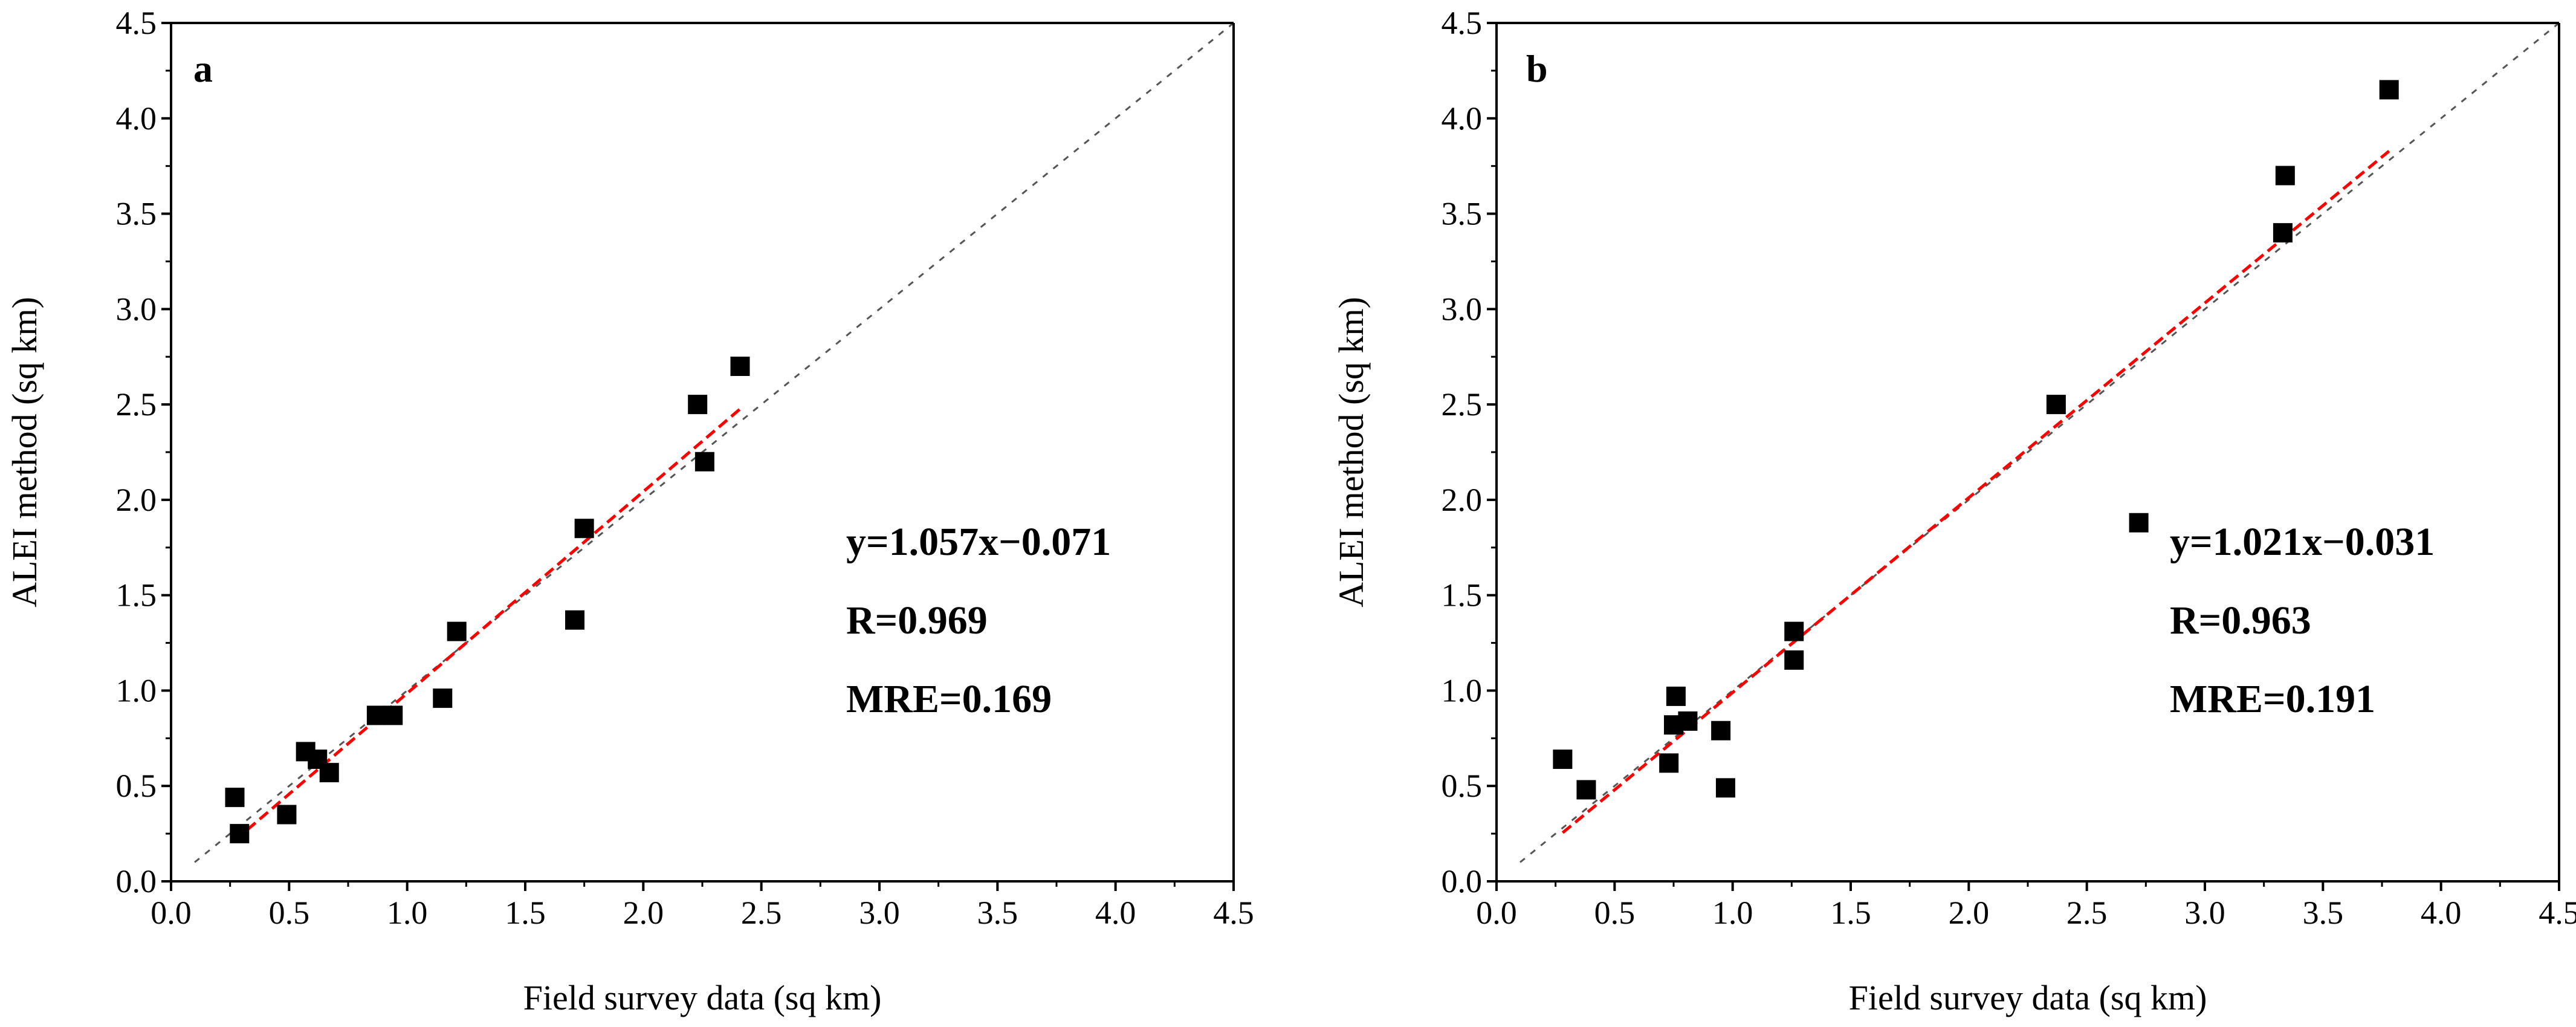  What do you see at coordinates (289, 913) in the screenshot?
I see `x-tick-label-a-1: 0.5` at bounding box center [289, 913].